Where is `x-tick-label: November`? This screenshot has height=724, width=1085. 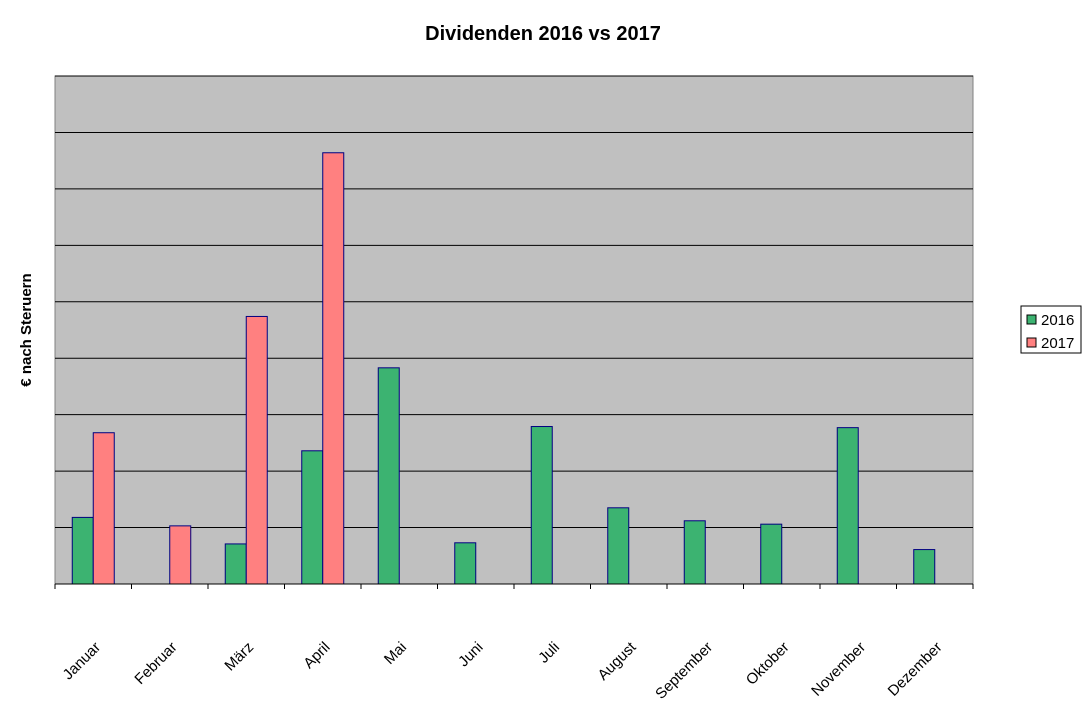 x-tick-label: November is located at coordinates (838, 669).